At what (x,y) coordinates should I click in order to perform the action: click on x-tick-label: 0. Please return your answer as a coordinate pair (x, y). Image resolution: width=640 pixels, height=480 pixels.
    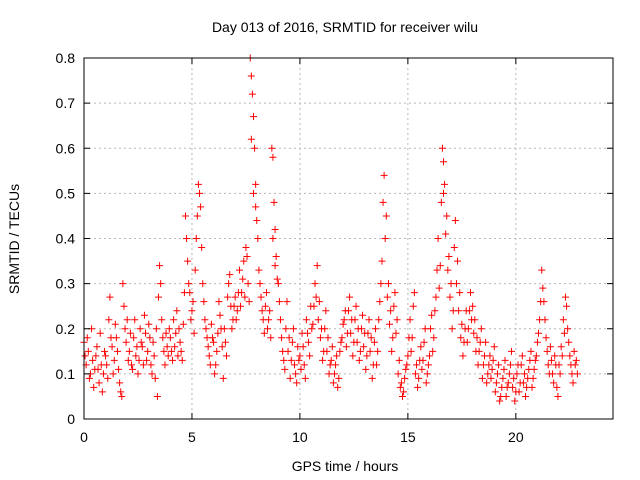
    Looking at the image, I should click on (84, 437).